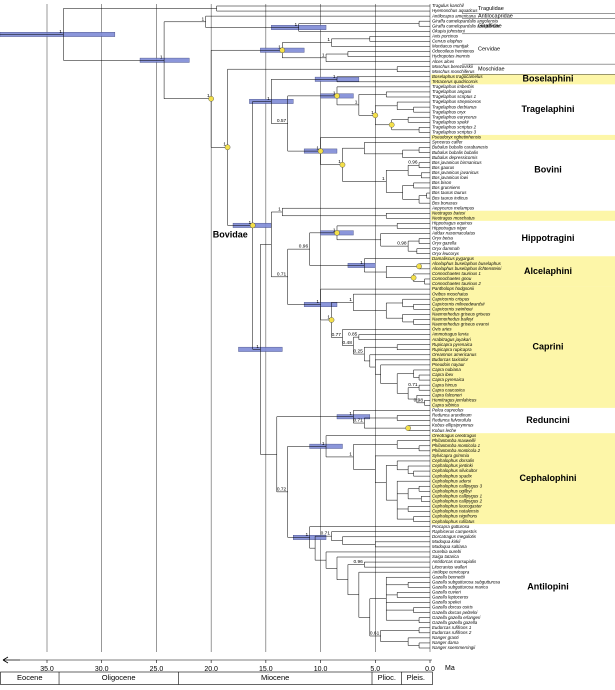 The width and height of the screenshot is (615, 690). I want to click on family-label: Tragulidae, so click(491, 9).